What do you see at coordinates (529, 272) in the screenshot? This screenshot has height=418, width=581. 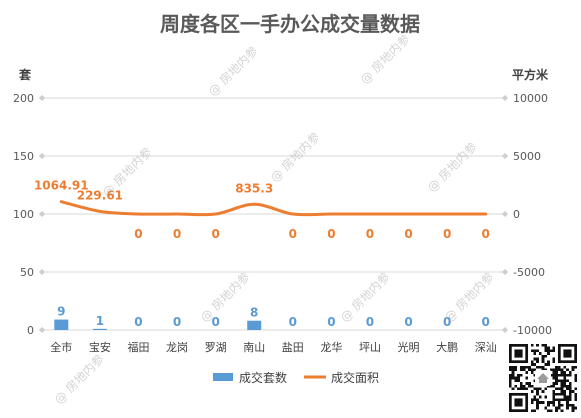 I see `y-right-tick-label-1: -5000` at bounding box center [529, 272].